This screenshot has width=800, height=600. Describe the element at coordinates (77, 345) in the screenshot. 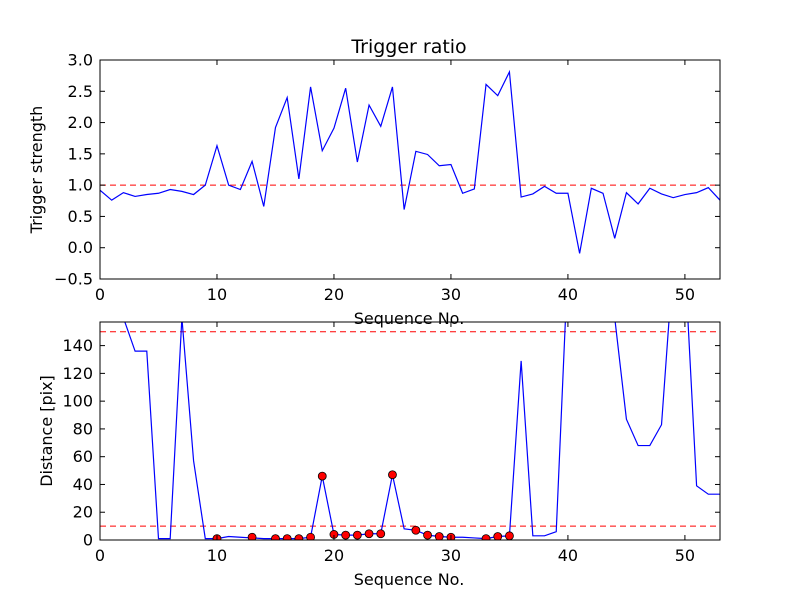

I see `y-tick-label: 140` at that location.